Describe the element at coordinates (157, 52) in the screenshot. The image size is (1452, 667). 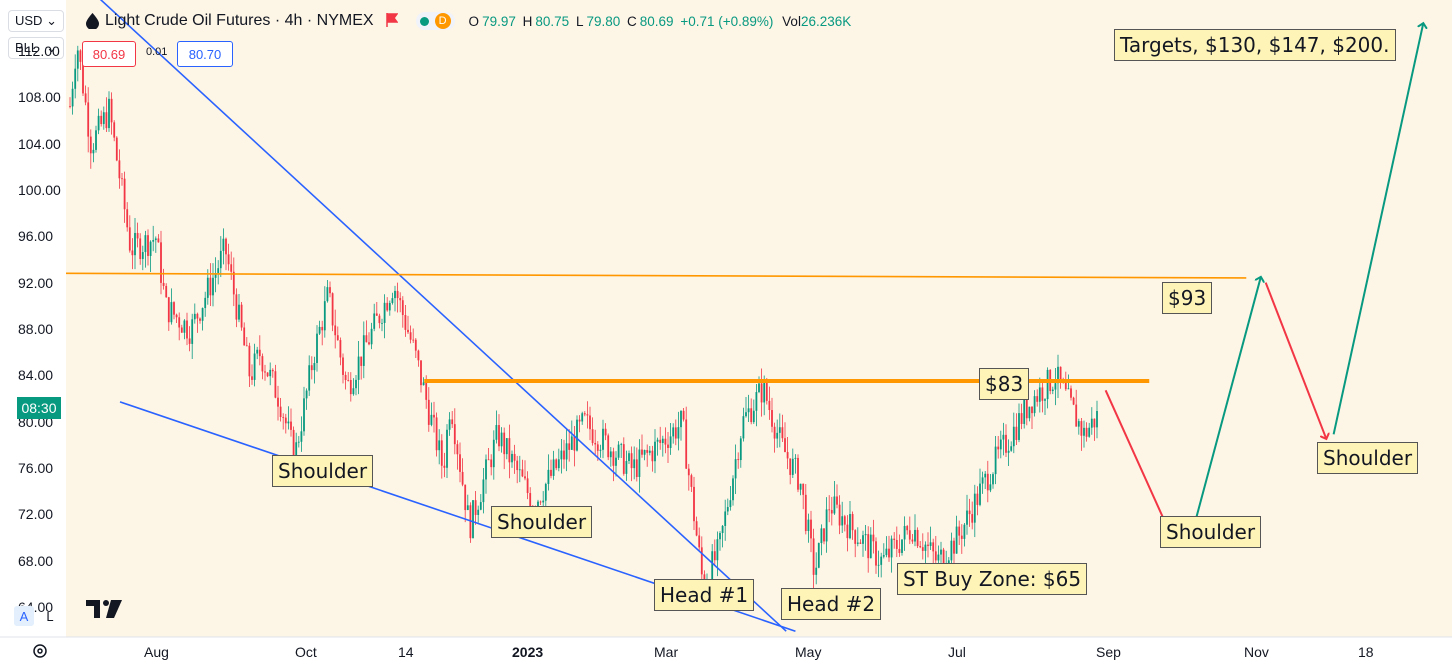
I see `spread-value: 0.01` at that location.